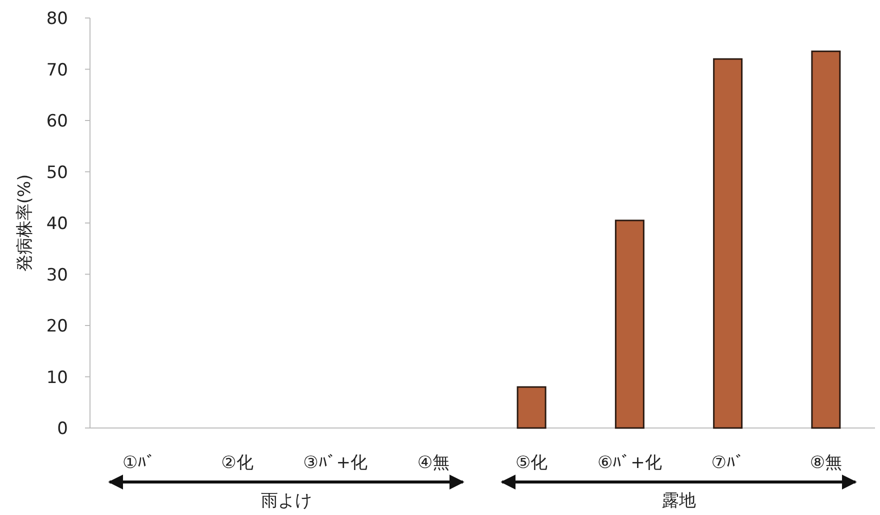 The height and width of the screenshot is (515, 880). What do you see at coordinates (237, 463) in the screenshot?
I see `x-tick-label: ②化` at bounding box center [237, 463].